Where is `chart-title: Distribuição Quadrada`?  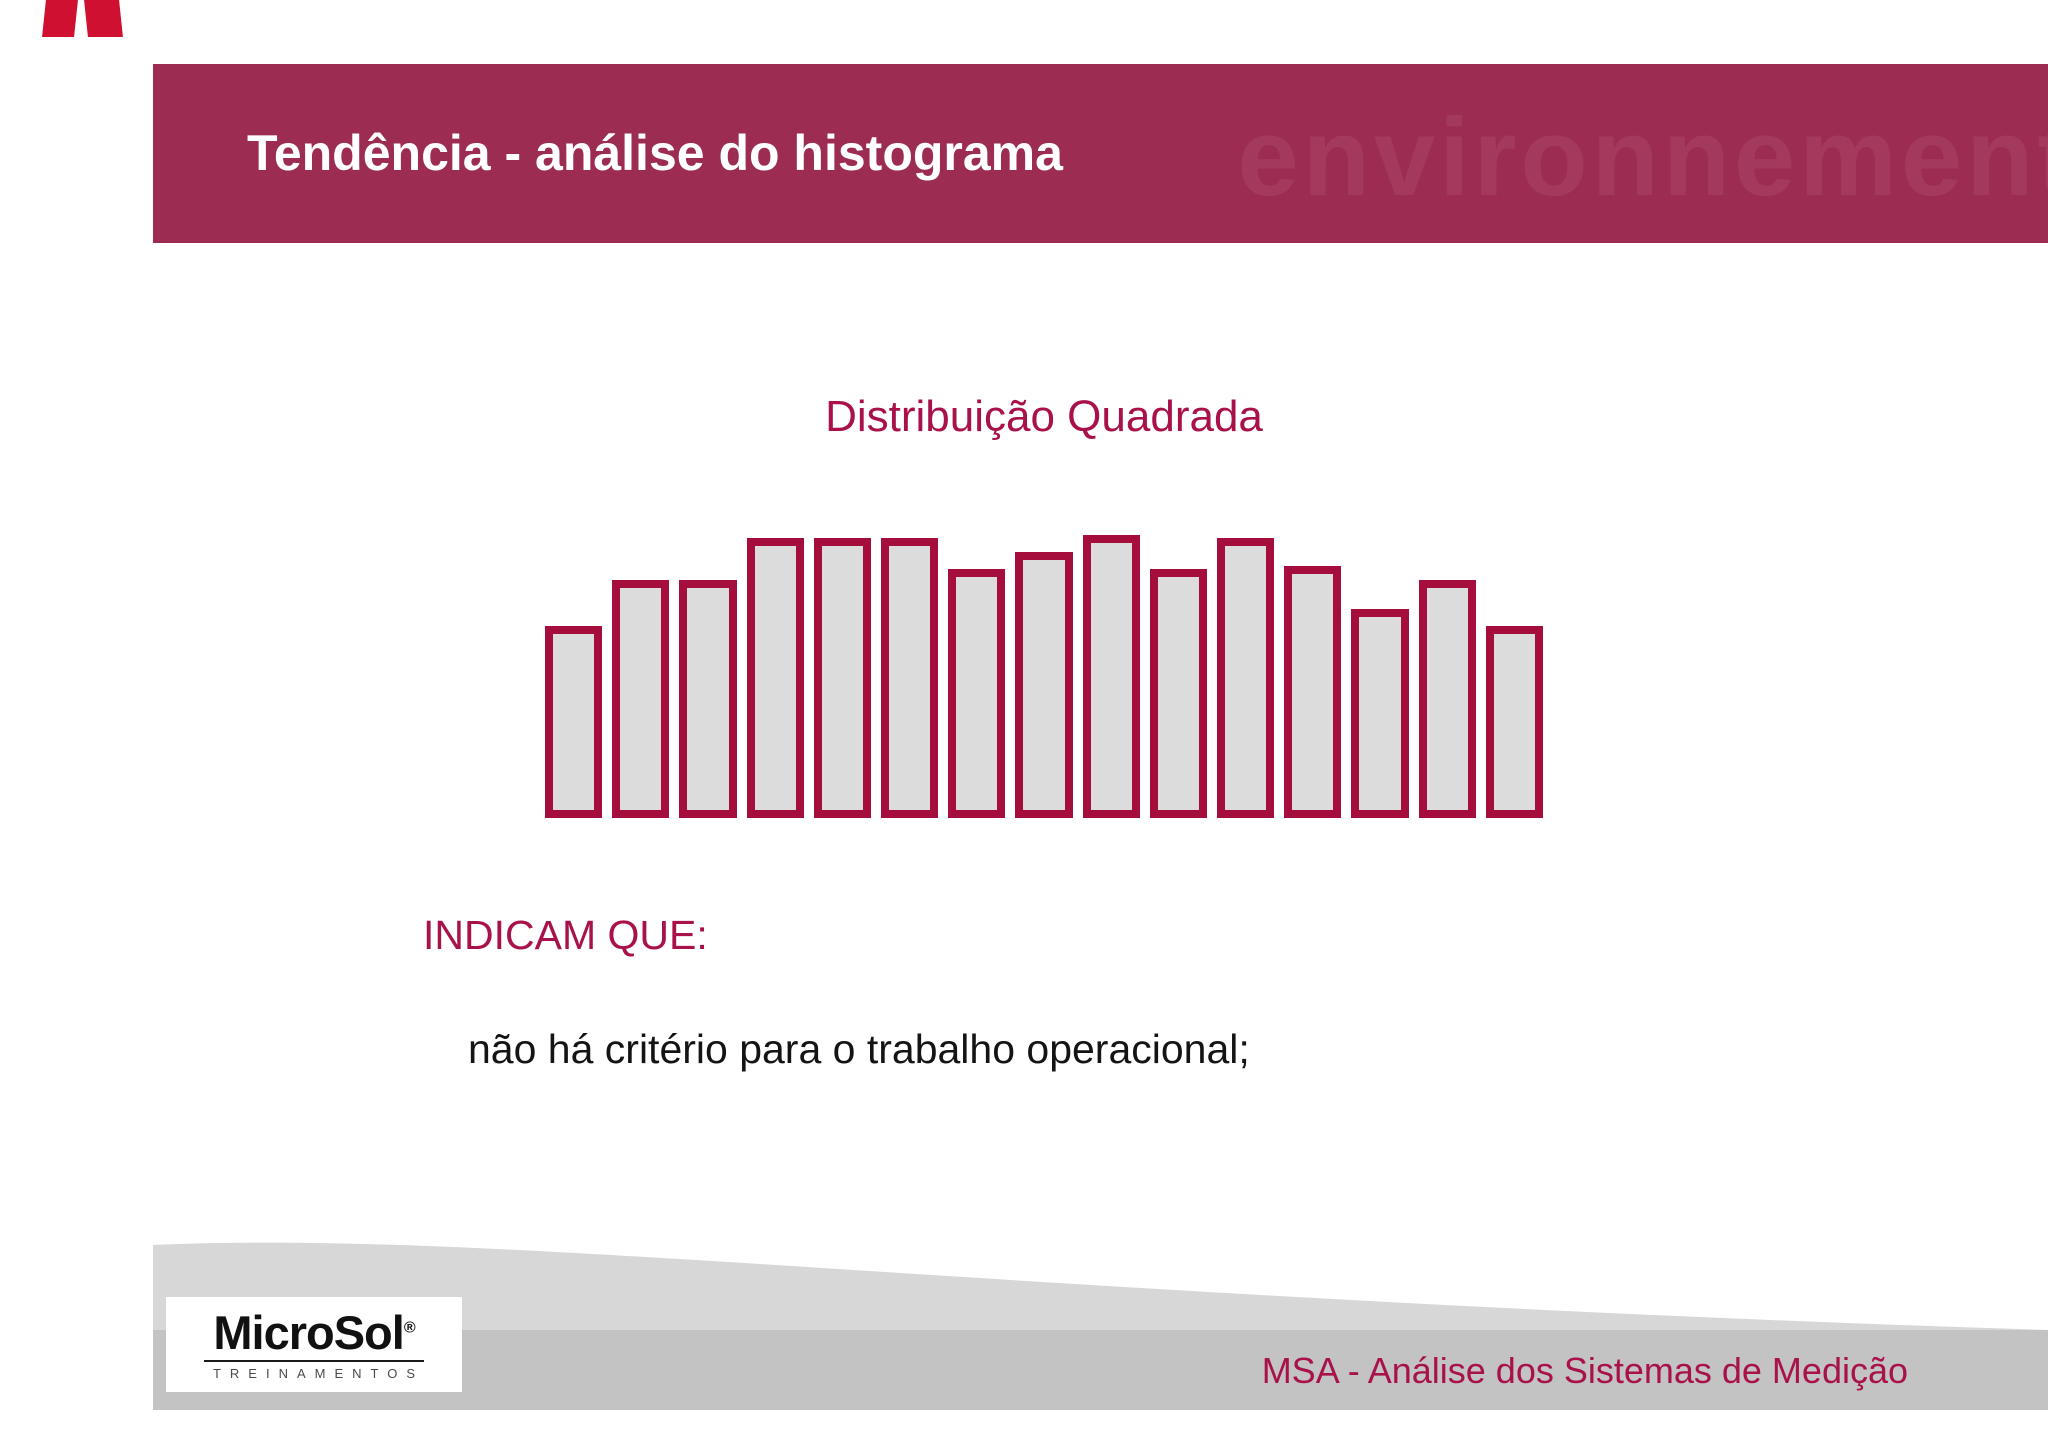
chart-title: Distribuição Quadrada is located at coordinates (1044, 416).